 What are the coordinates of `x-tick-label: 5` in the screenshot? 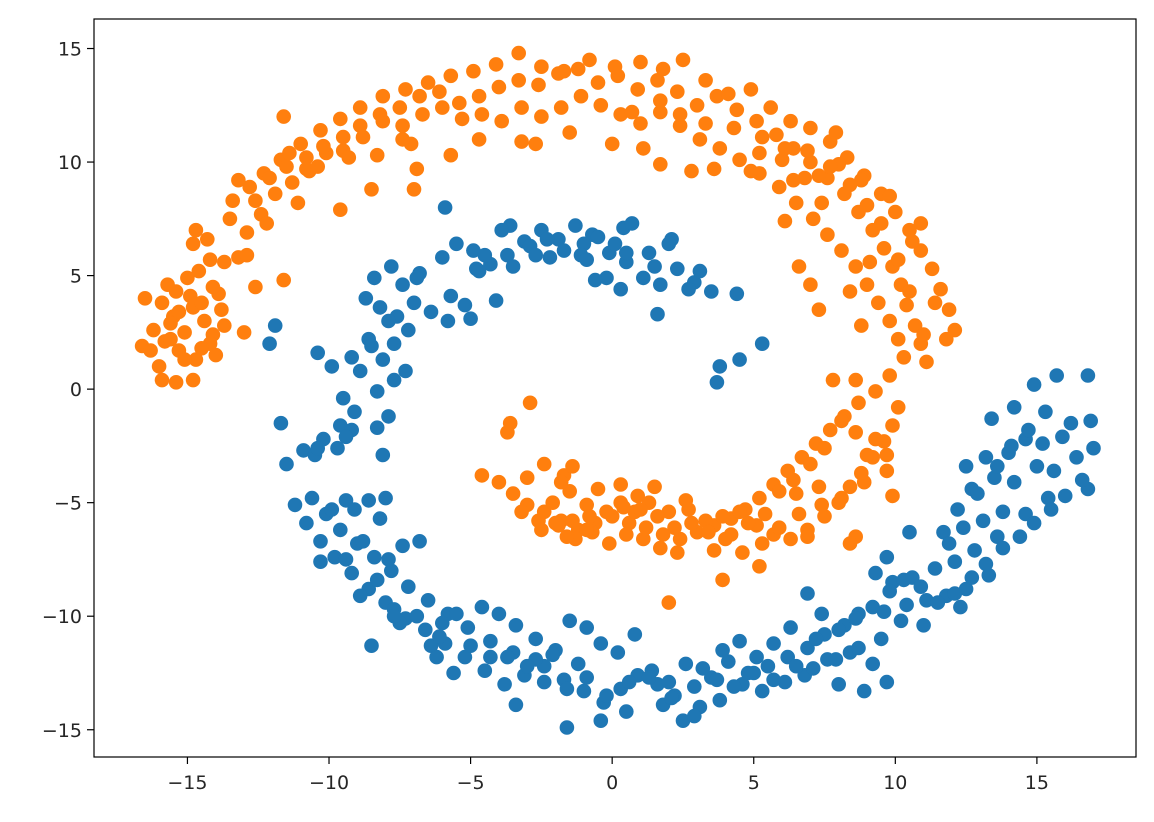 It's located at (754, 783).